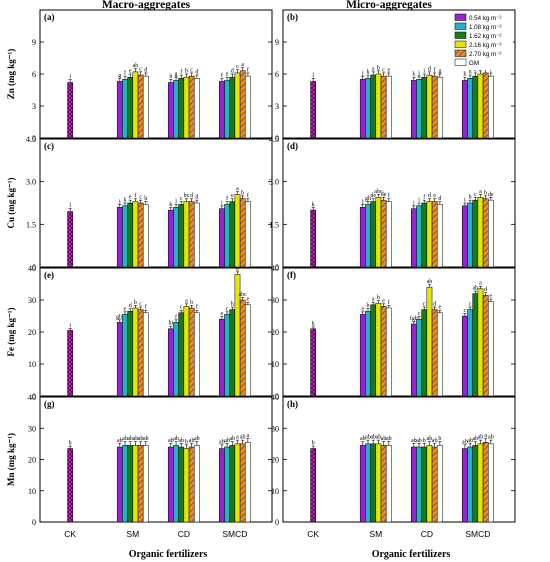  I want to click on y-tick-label: 4.5, so click(31, 139).